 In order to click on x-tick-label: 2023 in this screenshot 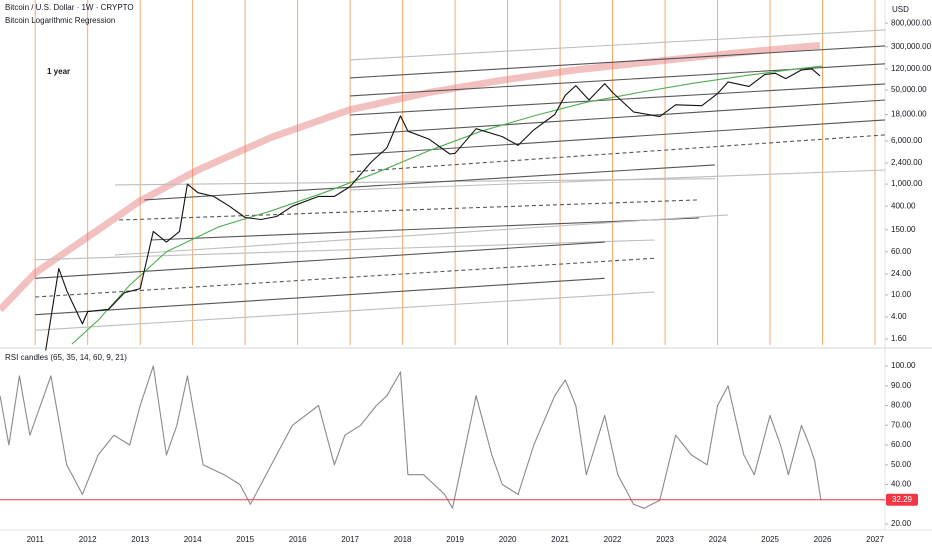, I will do `click(665, 539)`.